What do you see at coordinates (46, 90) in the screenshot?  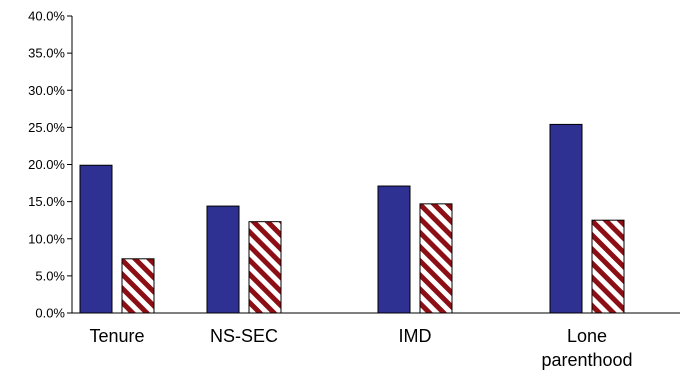 I see `y-tick-label: 30.0%` at bounding box center [46, 90].